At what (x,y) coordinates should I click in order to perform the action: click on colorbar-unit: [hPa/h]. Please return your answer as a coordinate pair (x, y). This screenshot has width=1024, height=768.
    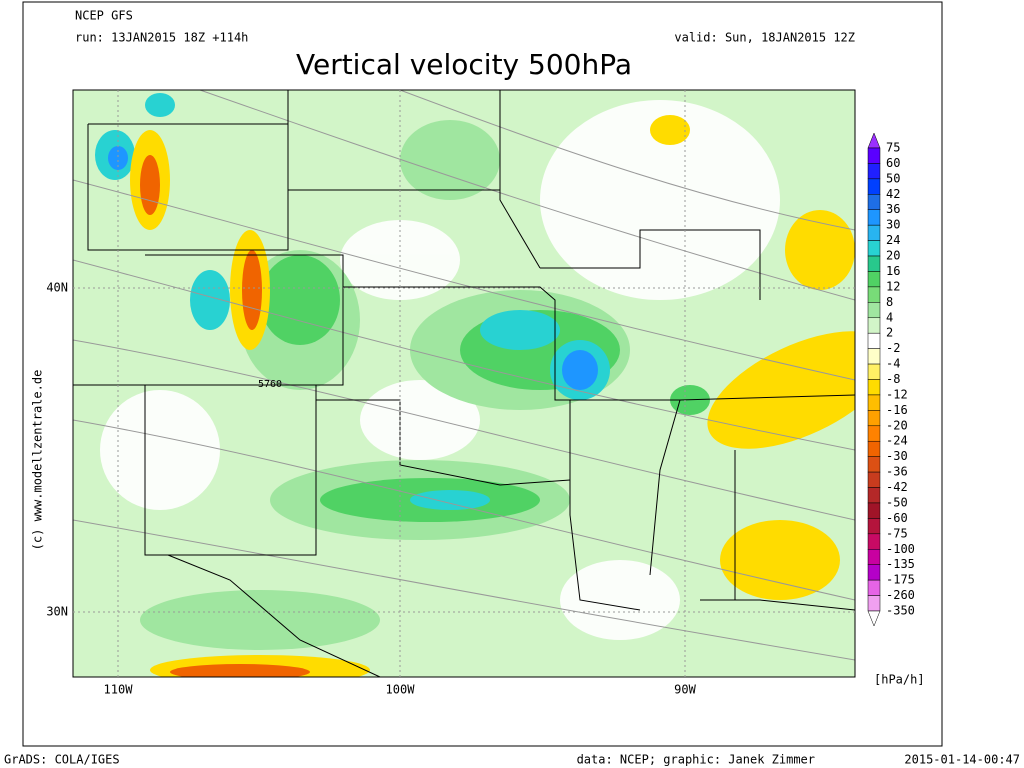
    Looking at the image, I should click on (899, 680).